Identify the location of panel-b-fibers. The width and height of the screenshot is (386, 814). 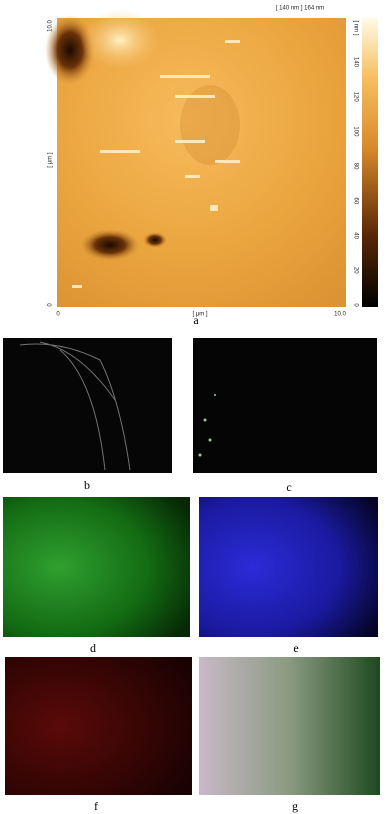
(75, 406).